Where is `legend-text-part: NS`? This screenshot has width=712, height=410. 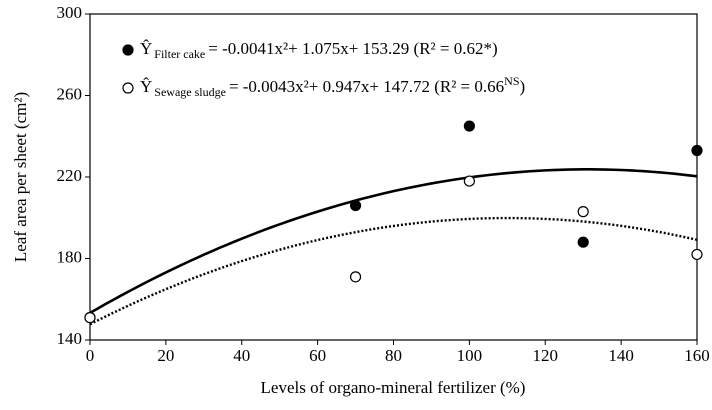
legend-text-part: NS is located at coordinates (511, 81).